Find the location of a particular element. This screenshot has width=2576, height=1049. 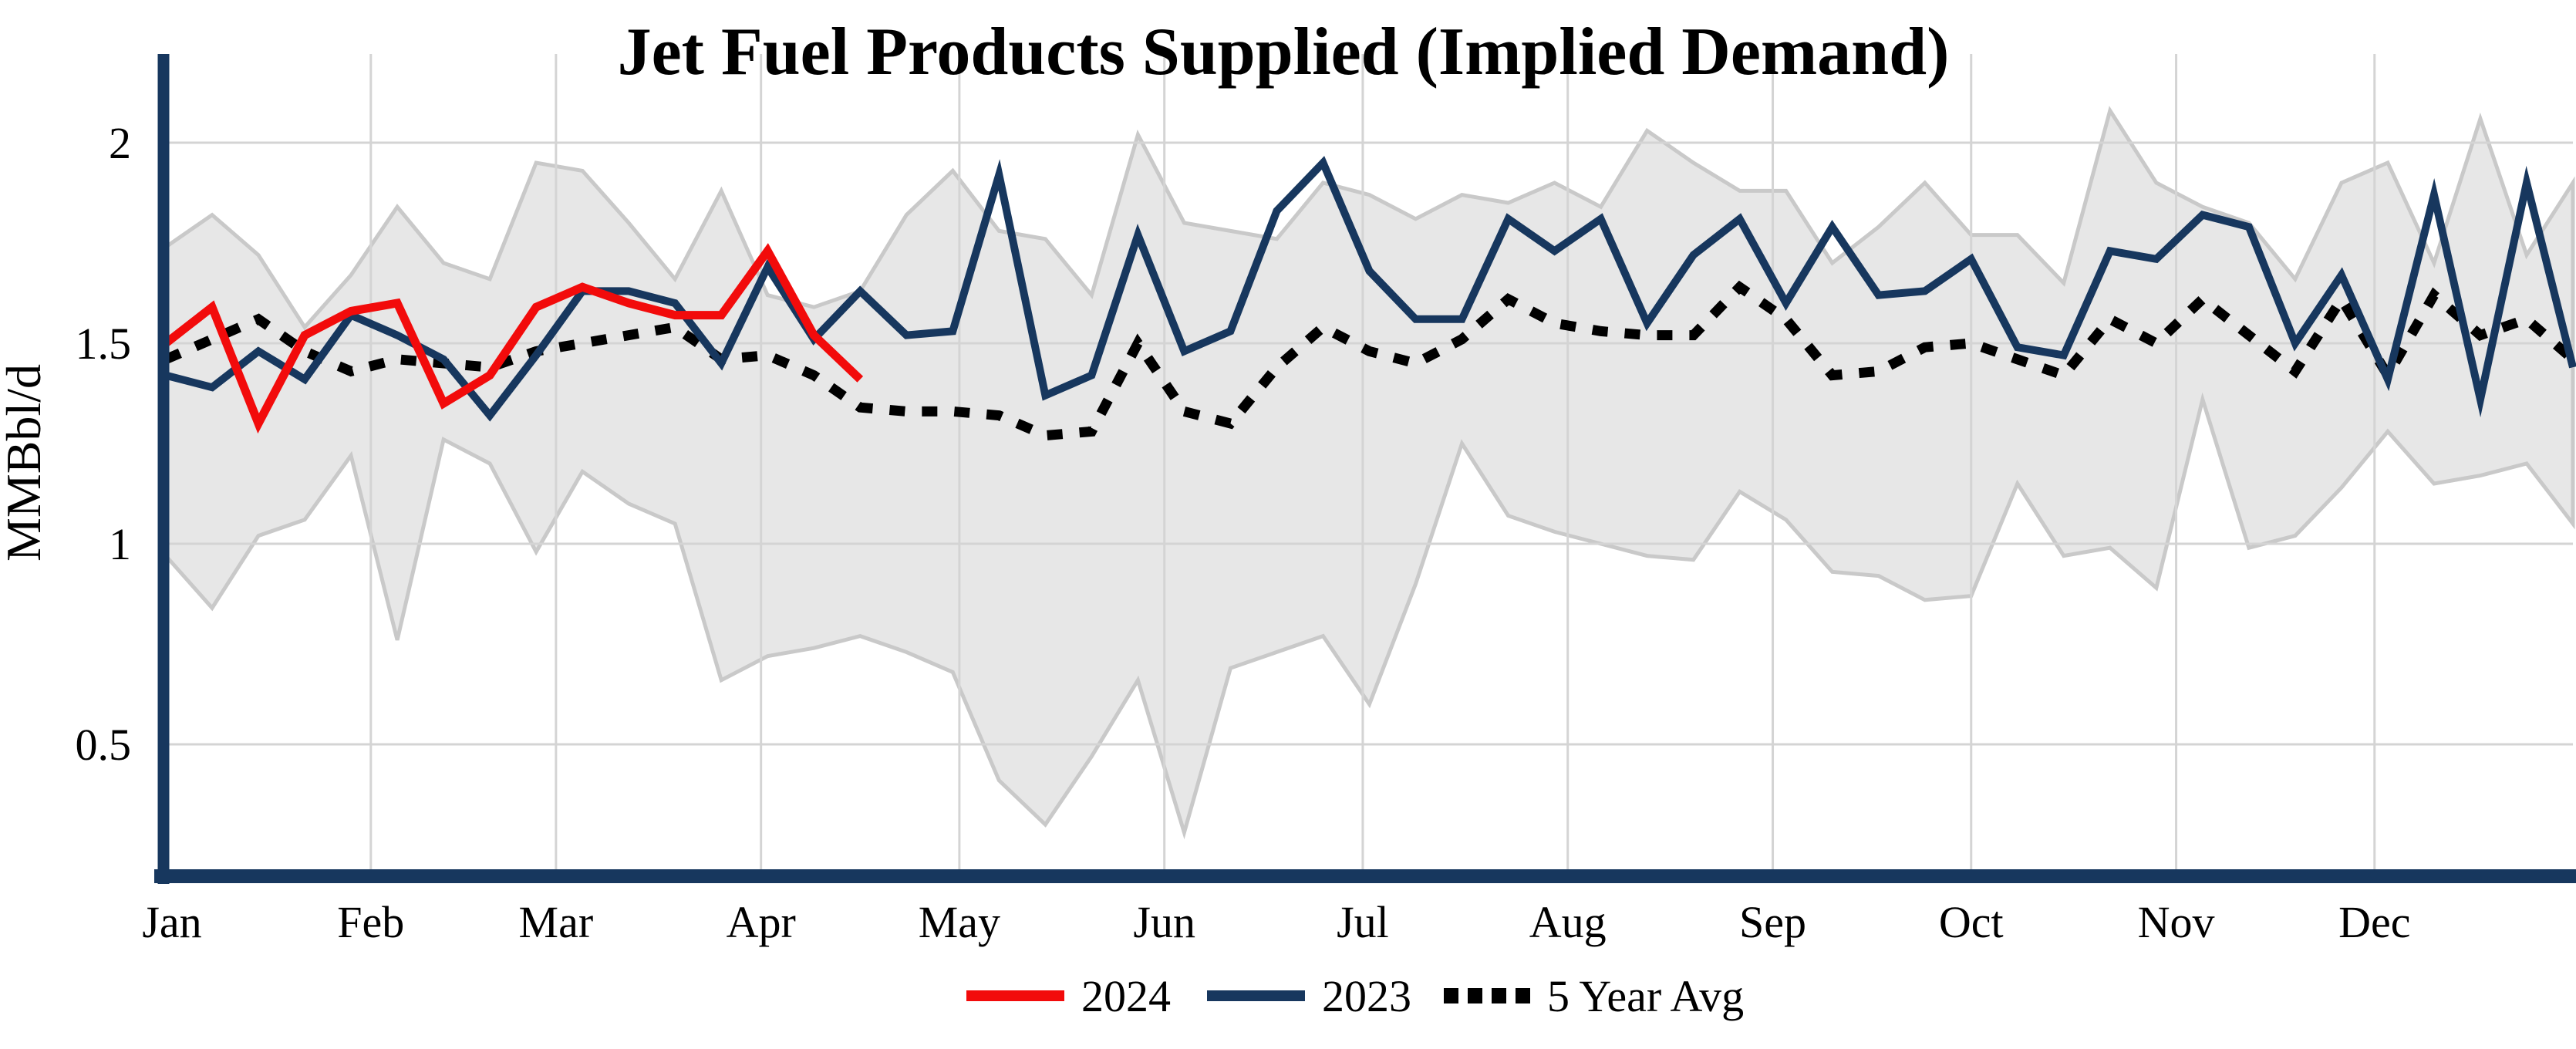

y-tick-label-1: 1 is located at coordinates (120, 544).